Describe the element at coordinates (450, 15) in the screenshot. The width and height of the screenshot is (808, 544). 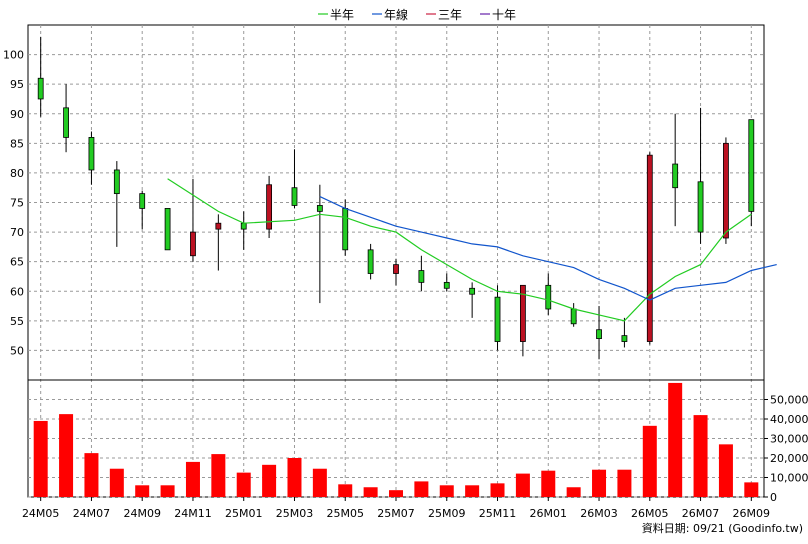
I see `legend-label: 三年` at that location.